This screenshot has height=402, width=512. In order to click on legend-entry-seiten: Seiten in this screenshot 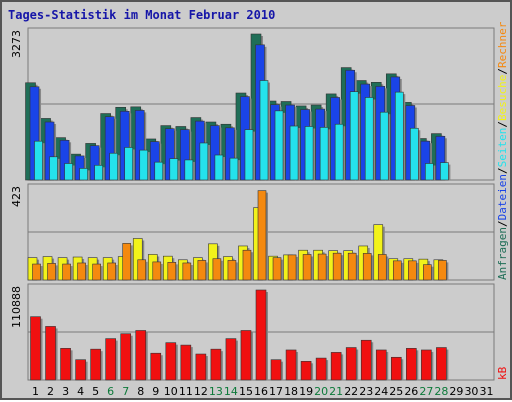, I will do `click(502, 148)`.